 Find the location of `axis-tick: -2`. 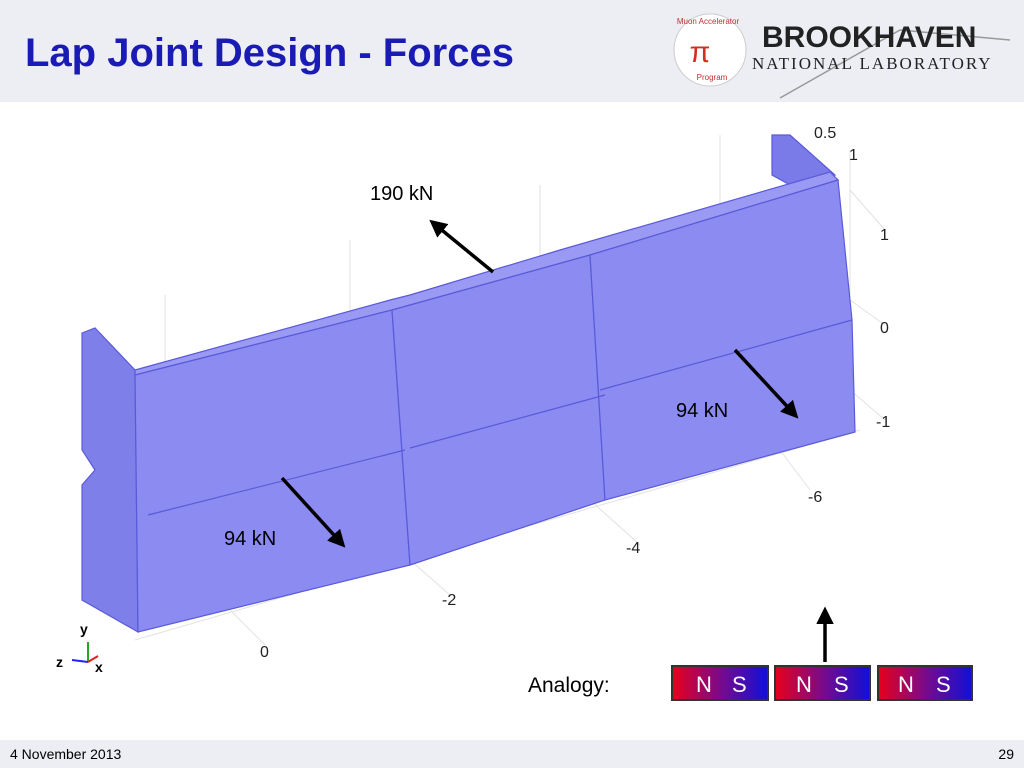

axis-tick: -2 is located at coordinates (449, 600).